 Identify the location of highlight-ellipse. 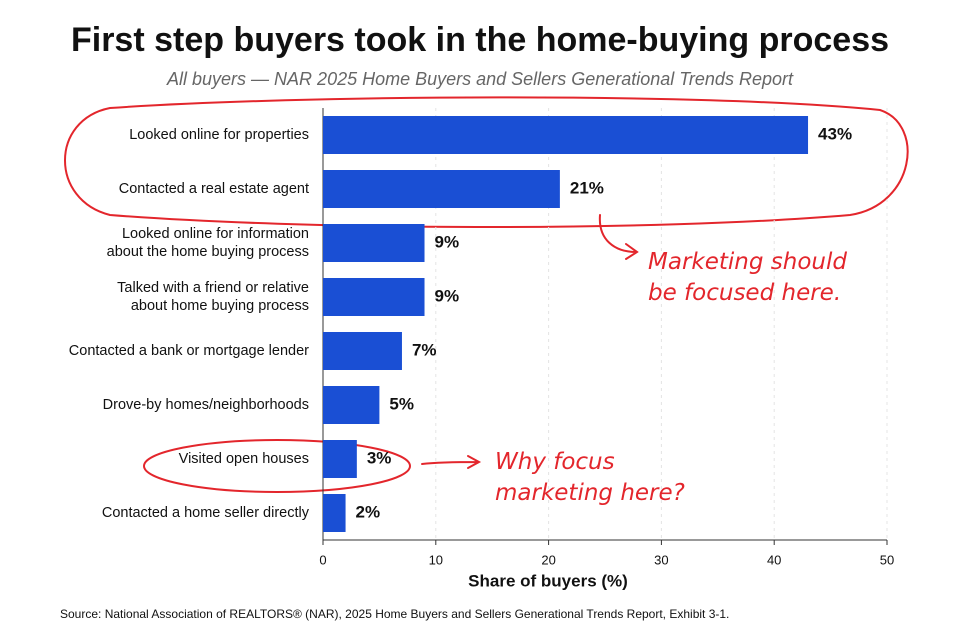
(277, 466).